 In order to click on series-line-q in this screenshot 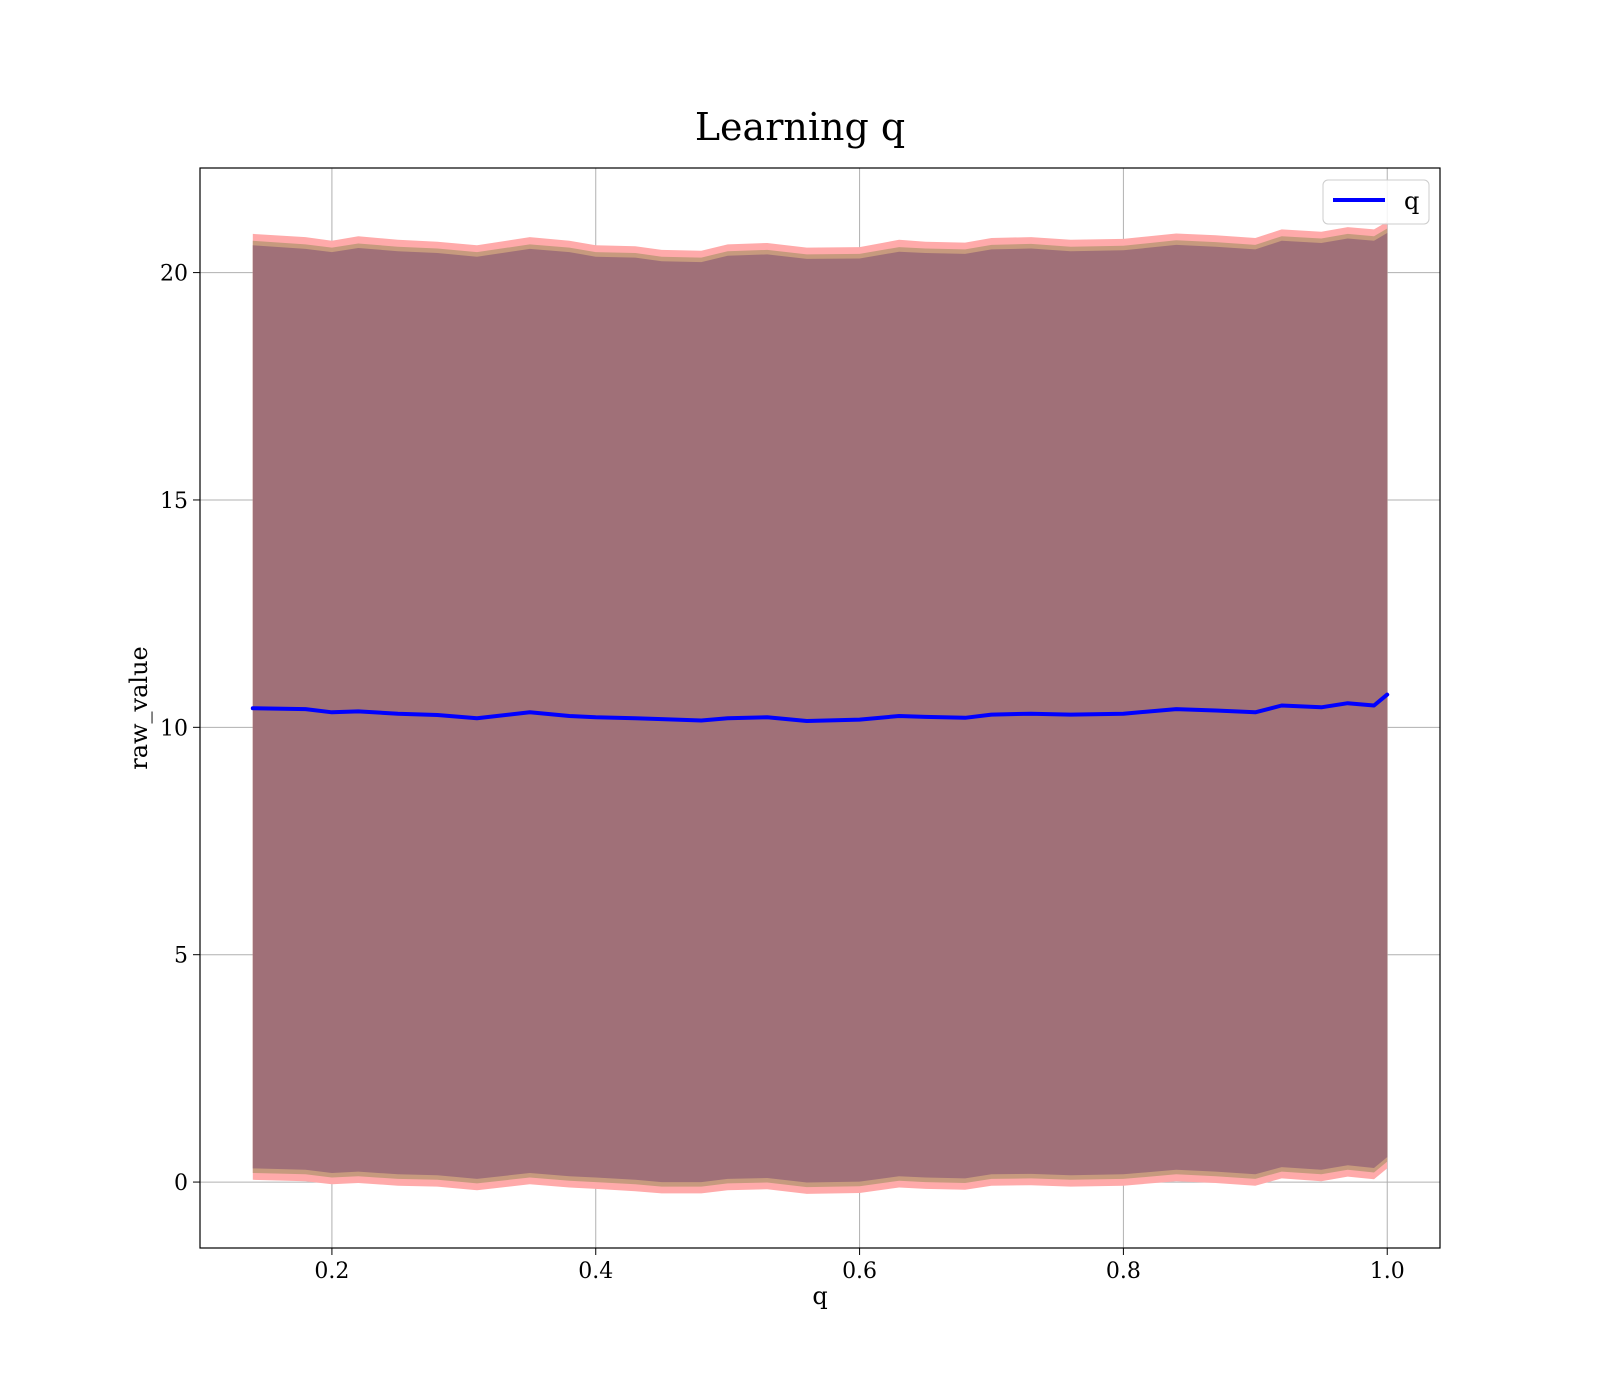, I will do `click(820, 707)`.